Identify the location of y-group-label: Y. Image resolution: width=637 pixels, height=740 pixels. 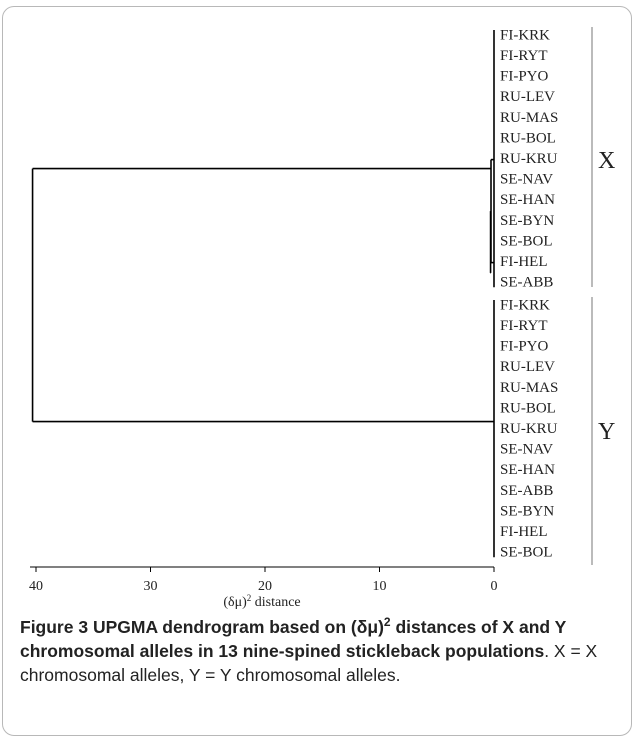
(606, 432).